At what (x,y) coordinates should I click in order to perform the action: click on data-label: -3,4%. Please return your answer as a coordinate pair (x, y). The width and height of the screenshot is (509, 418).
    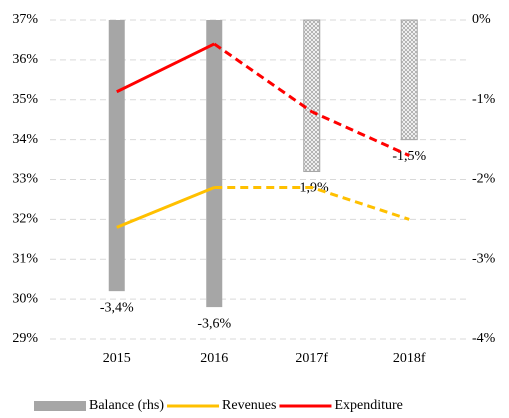
    Looking at the image, I should click on (117, 307).